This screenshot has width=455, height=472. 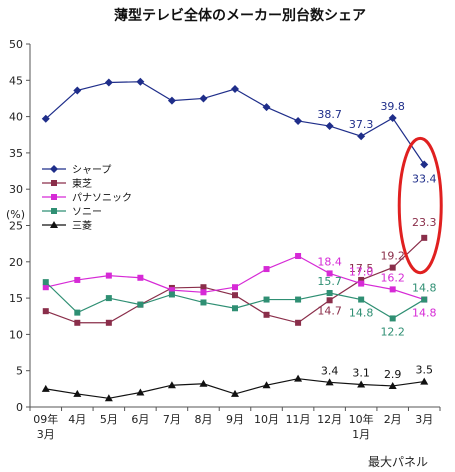 I want to click on x-tick-label: 2月, so click(x=393, y=419).